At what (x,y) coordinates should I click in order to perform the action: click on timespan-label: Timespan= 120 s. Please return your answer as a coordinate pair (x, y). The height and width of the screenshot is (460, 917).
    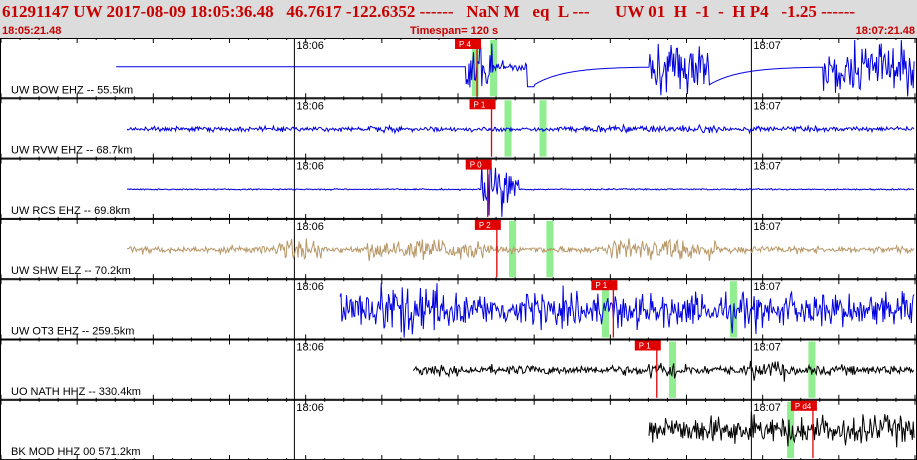
    Looking at the image, I should click on (454, 31).